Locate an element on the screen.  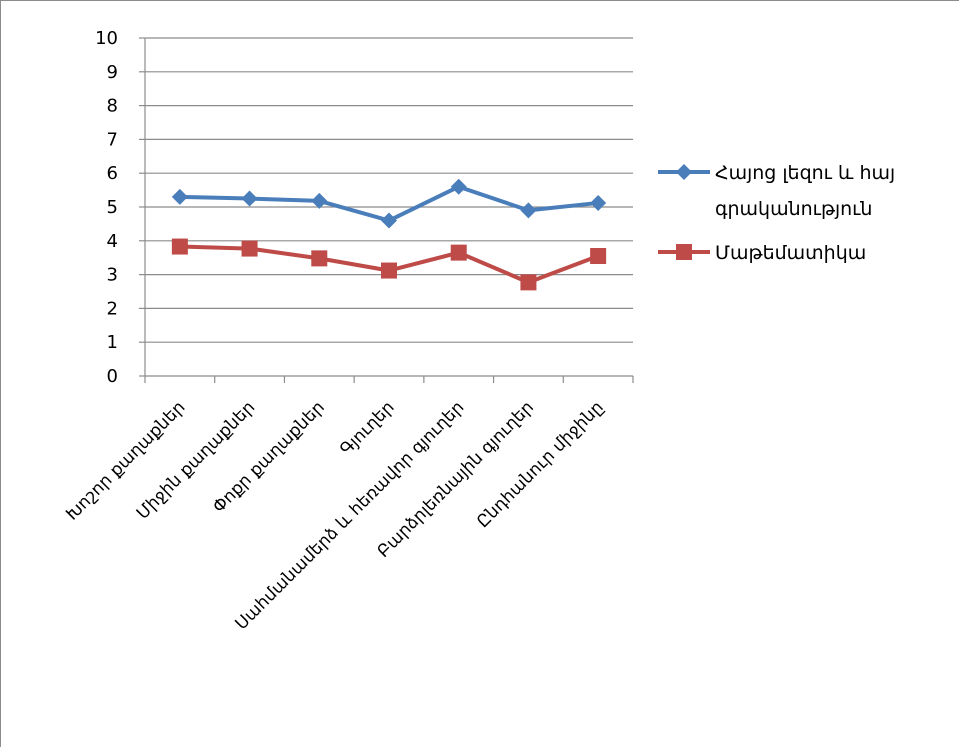
legend-label: Մաթեմատիկա is located at coordinates (790, 253).